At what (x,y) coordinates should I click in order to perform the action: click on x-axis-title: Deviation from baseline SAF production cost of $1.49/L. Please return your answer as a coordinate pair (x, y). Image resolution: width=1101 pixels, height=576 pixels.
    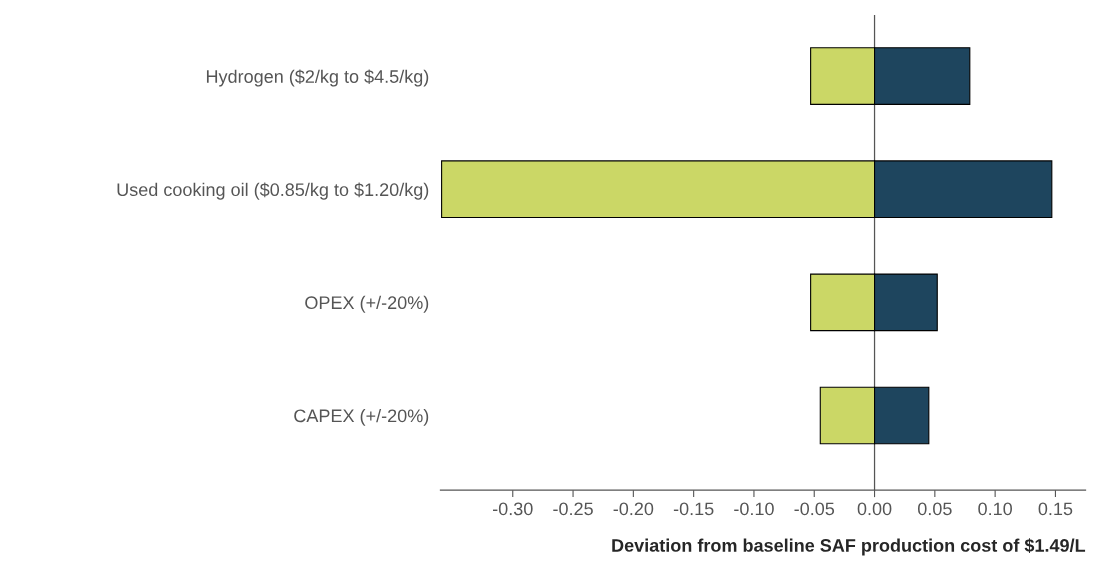
    Looking at the image, I should click on (849, 547).